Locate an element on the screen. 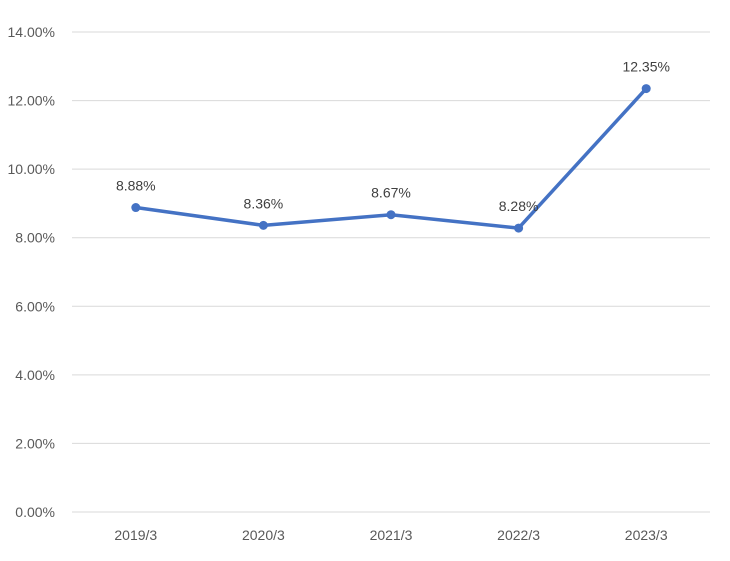 This screenshot has height=561, width=730. x-axis: 2019/3 2020/3 2021/3 2022/3 2023/3 is located at coordinates (390, 535).